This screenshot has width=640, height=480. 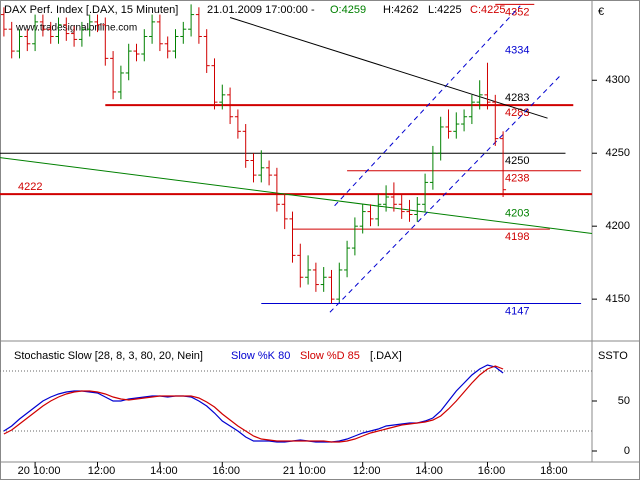 What do you see at coordinates (618, 299) in the screenshot?
I see `y-tick-label: 4150` at bounding box center [618, 299].